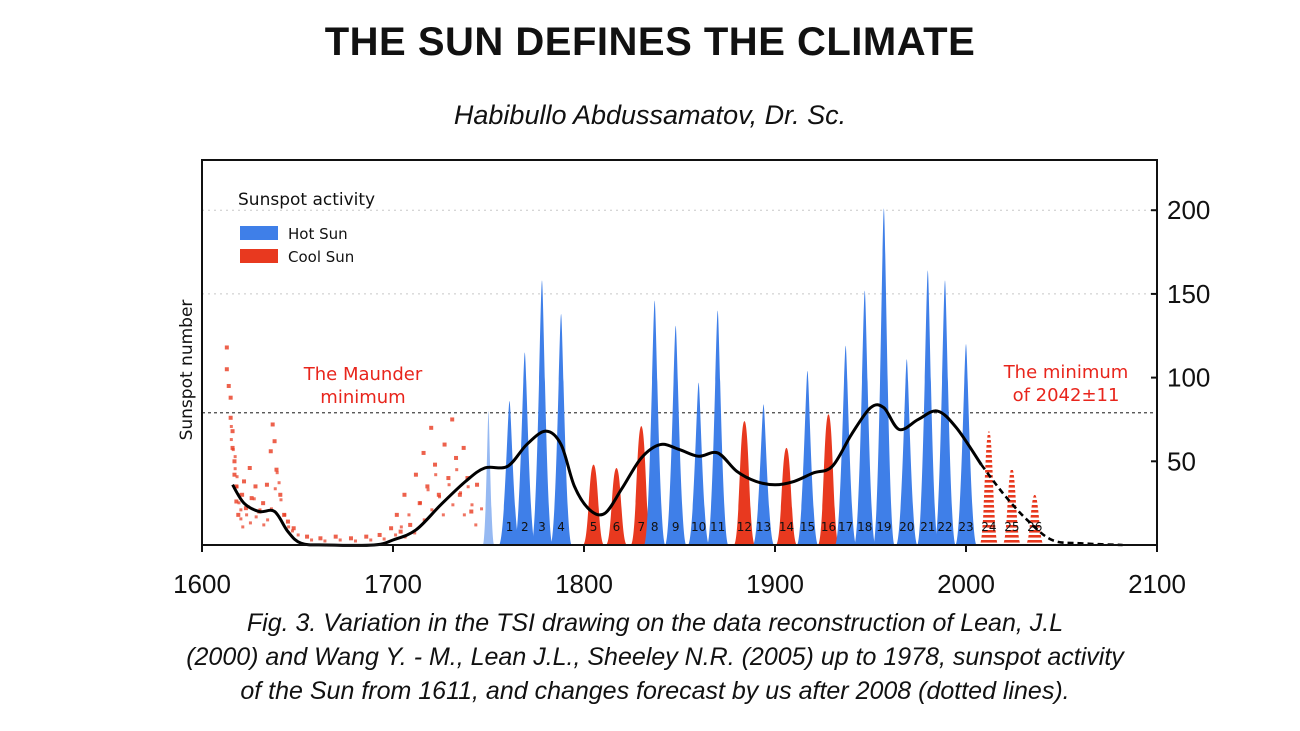 The image size is (1300, 731). Describe the element at coordinates (542, 527) in the screenshot. I see `cycle-label-3: 3` at that location.